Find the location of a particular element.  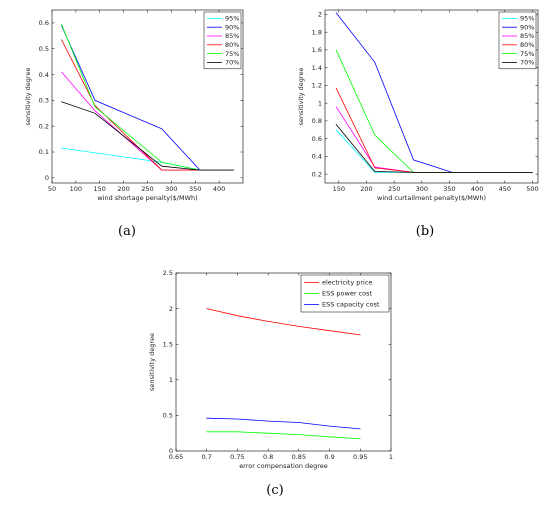

y-tick-label: 0.6 is located at coordinates (44, 23).